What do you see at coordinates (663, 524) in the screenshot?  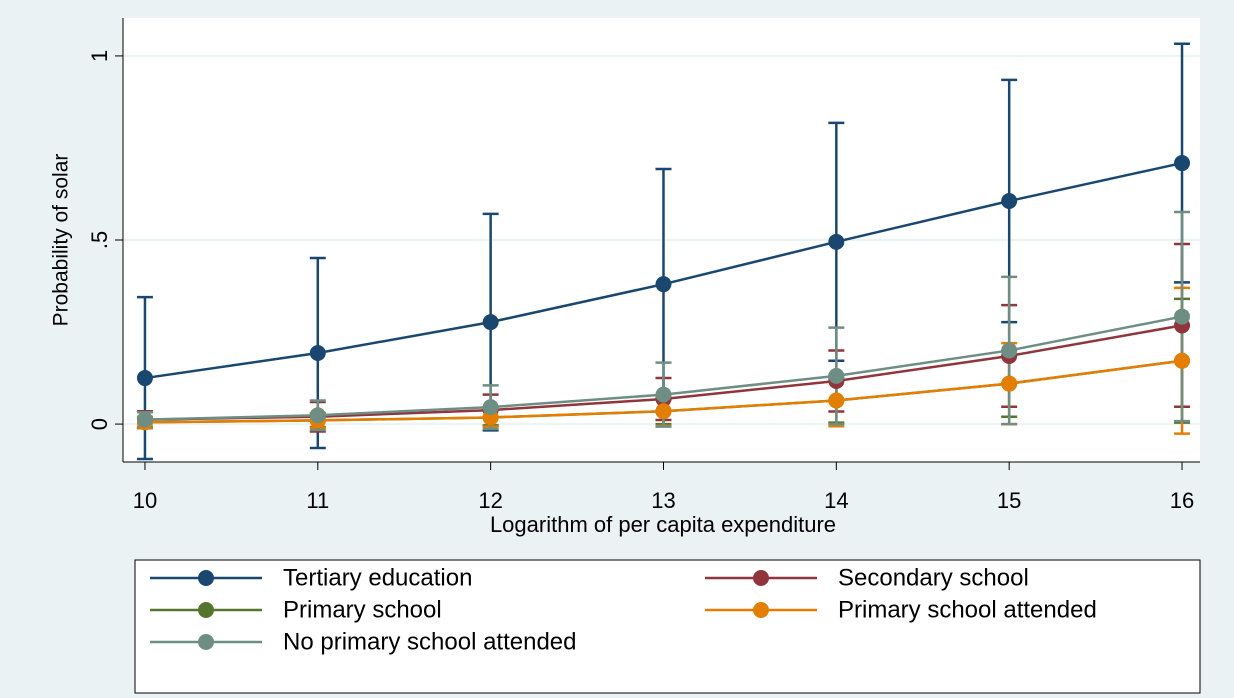 I see `x-axis-title: Logarithm of per capita expenditure` at bounding box center [663, 524].